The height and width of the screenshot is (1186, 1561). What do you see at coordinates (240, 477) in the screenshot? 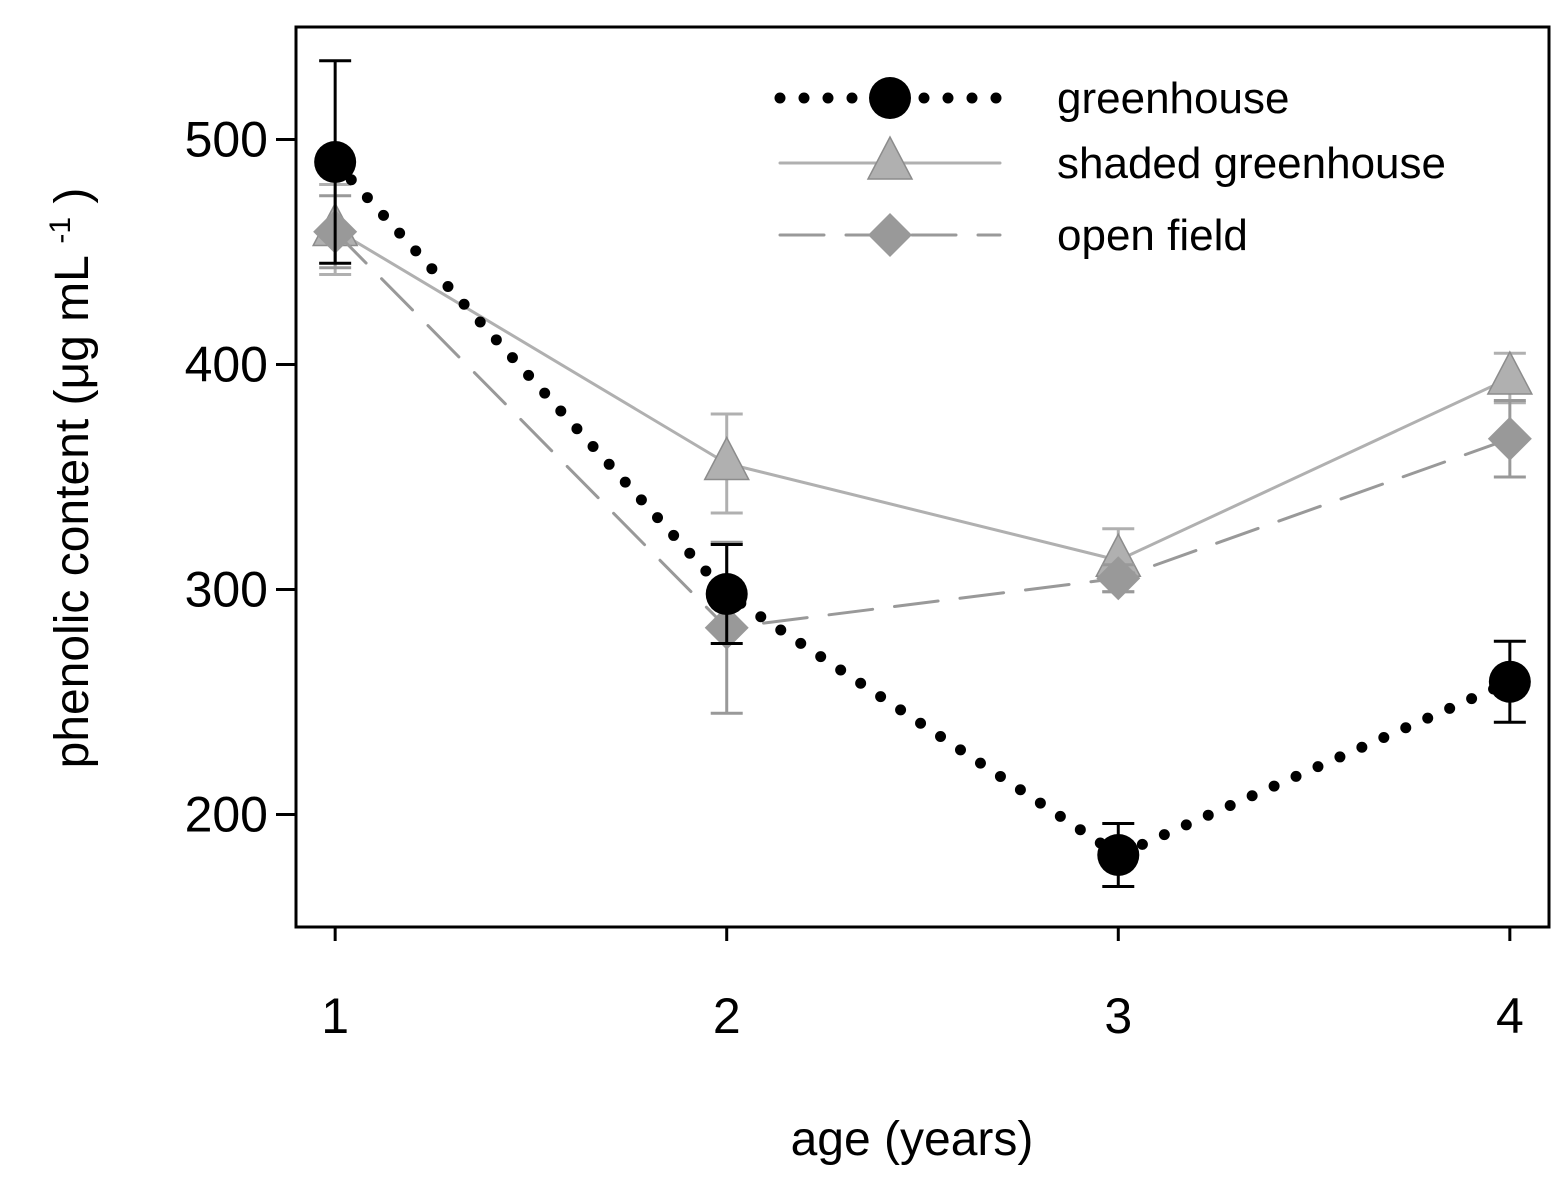
I see `y-axis: 200 300 400 500` at bounding box center [240, 477].